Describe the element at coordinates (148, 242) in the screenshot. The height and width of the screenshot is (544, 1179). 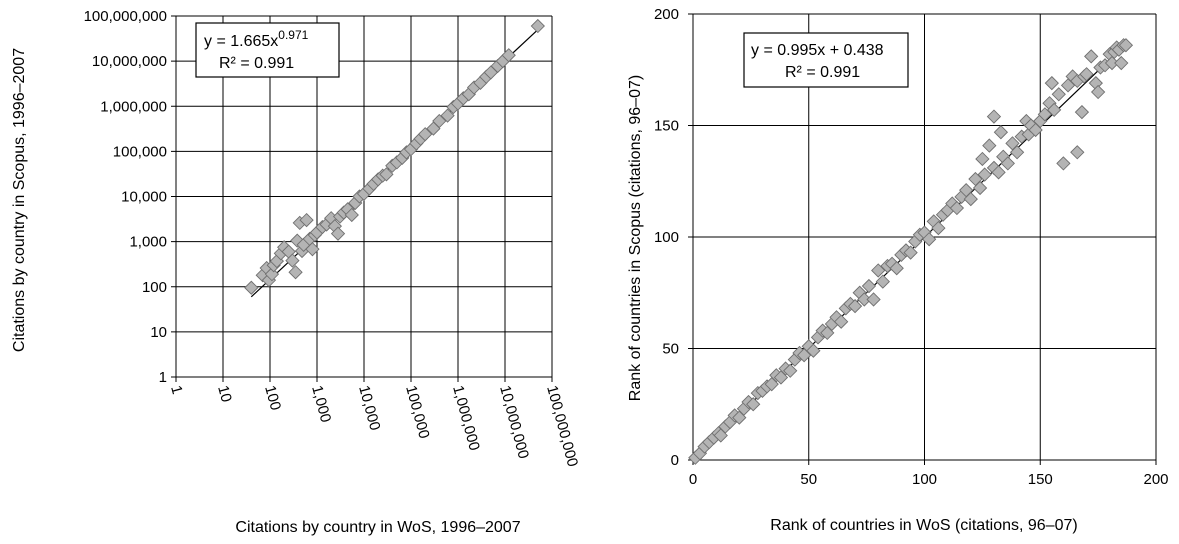
I see `left-y-tick-label: 1,000` at that location.